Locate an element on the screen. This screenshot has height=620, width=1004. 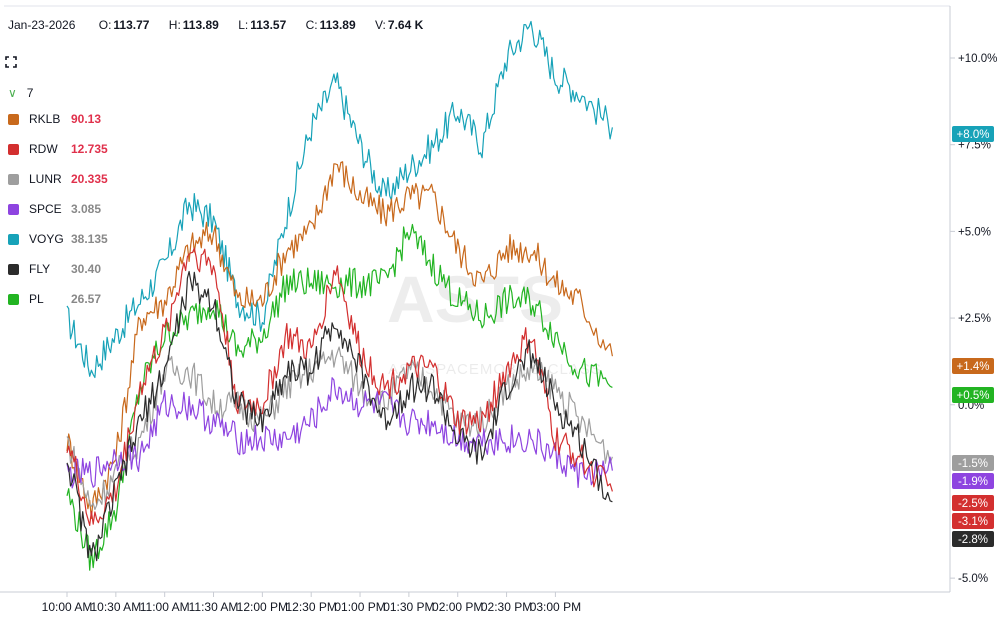
watermark-subtitle: AST SPACEMOBILE CLASS is located at coordinates (495, 369).